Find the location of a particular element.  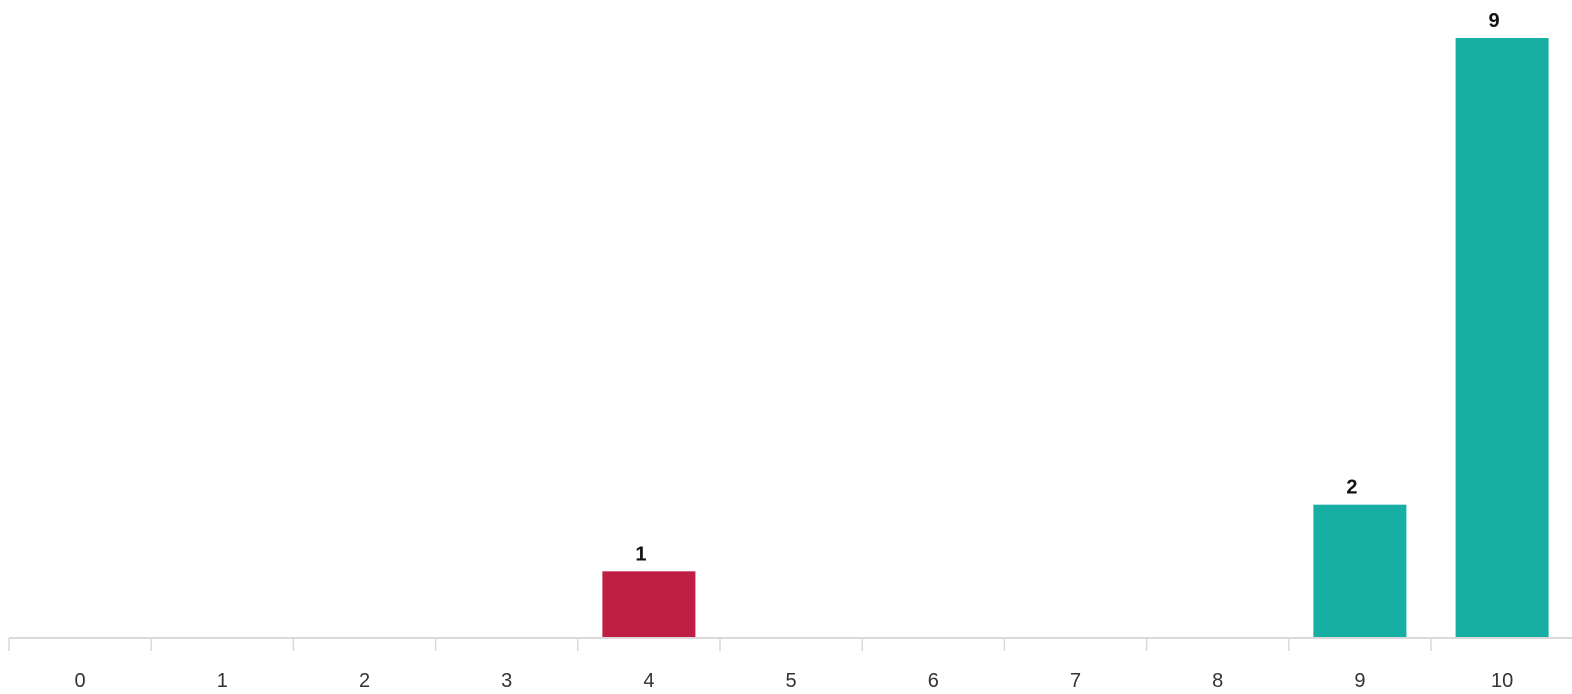

x-tick-label-2: 2 is located at coordinates (364, 681).